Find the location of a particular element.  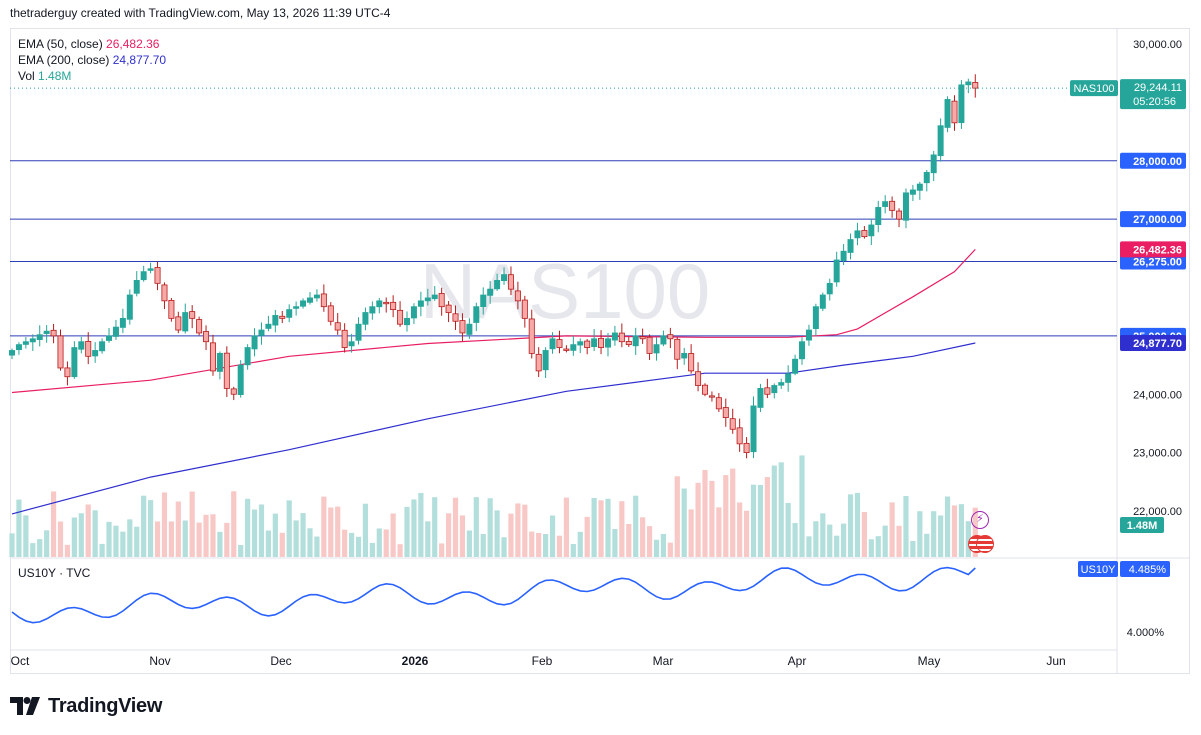

time-tick-label: Feb is located at coordinates (542, 661).